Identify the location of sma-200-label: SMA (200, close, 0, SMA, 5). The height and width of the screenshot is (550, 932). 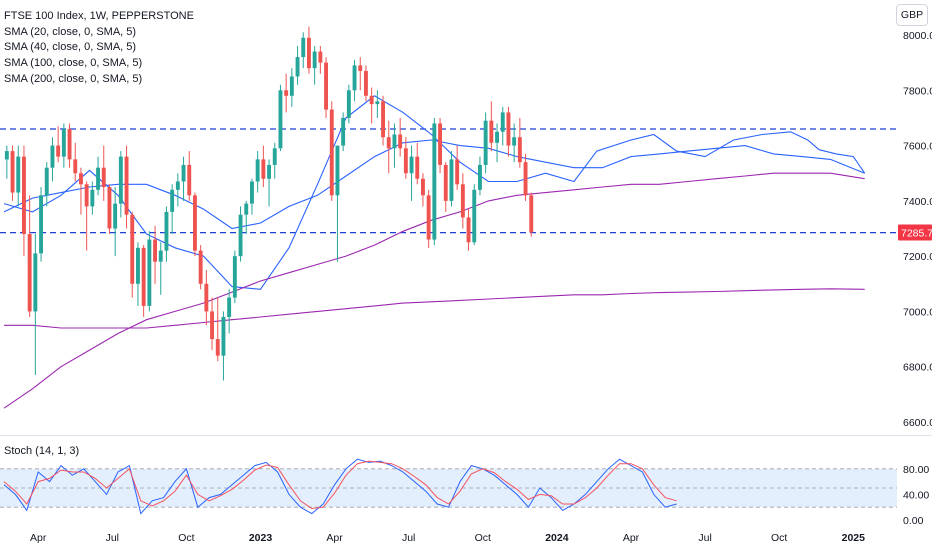
(73, 78).